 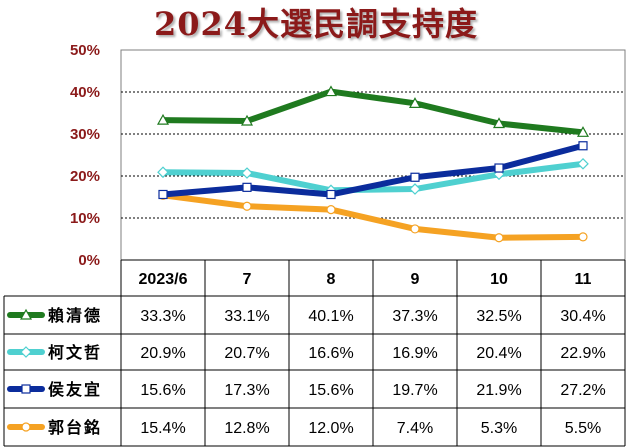 What do you see at coordinates (162, 316) in the screenshot?
I see `table-cell-value: 33.3%` at bounding box center [162, 316].